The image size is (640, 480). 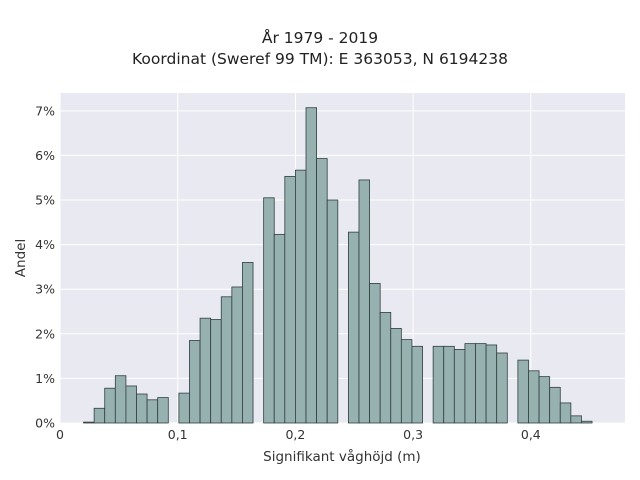 What do you see at coordinates (45, 110) in the screenshot?
I see `y-tick-label: 7%` at bounding box center [45, 110].